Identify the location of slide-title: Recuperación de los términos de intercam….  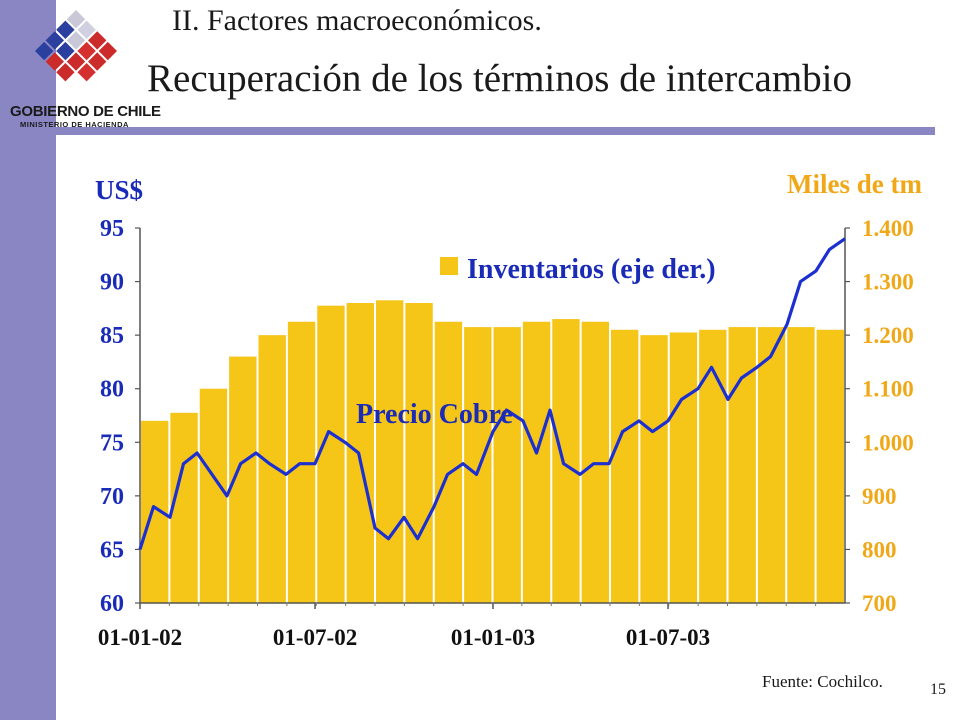
(500, 78).